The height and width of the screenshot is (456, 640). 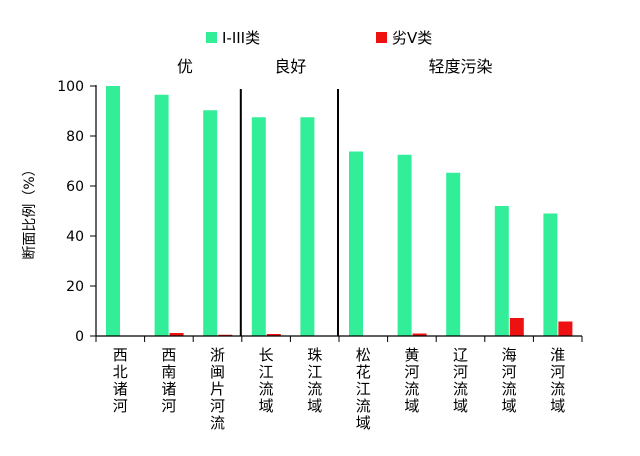 I want to click on y-tick-label: 60, so click(x=75, y=187).